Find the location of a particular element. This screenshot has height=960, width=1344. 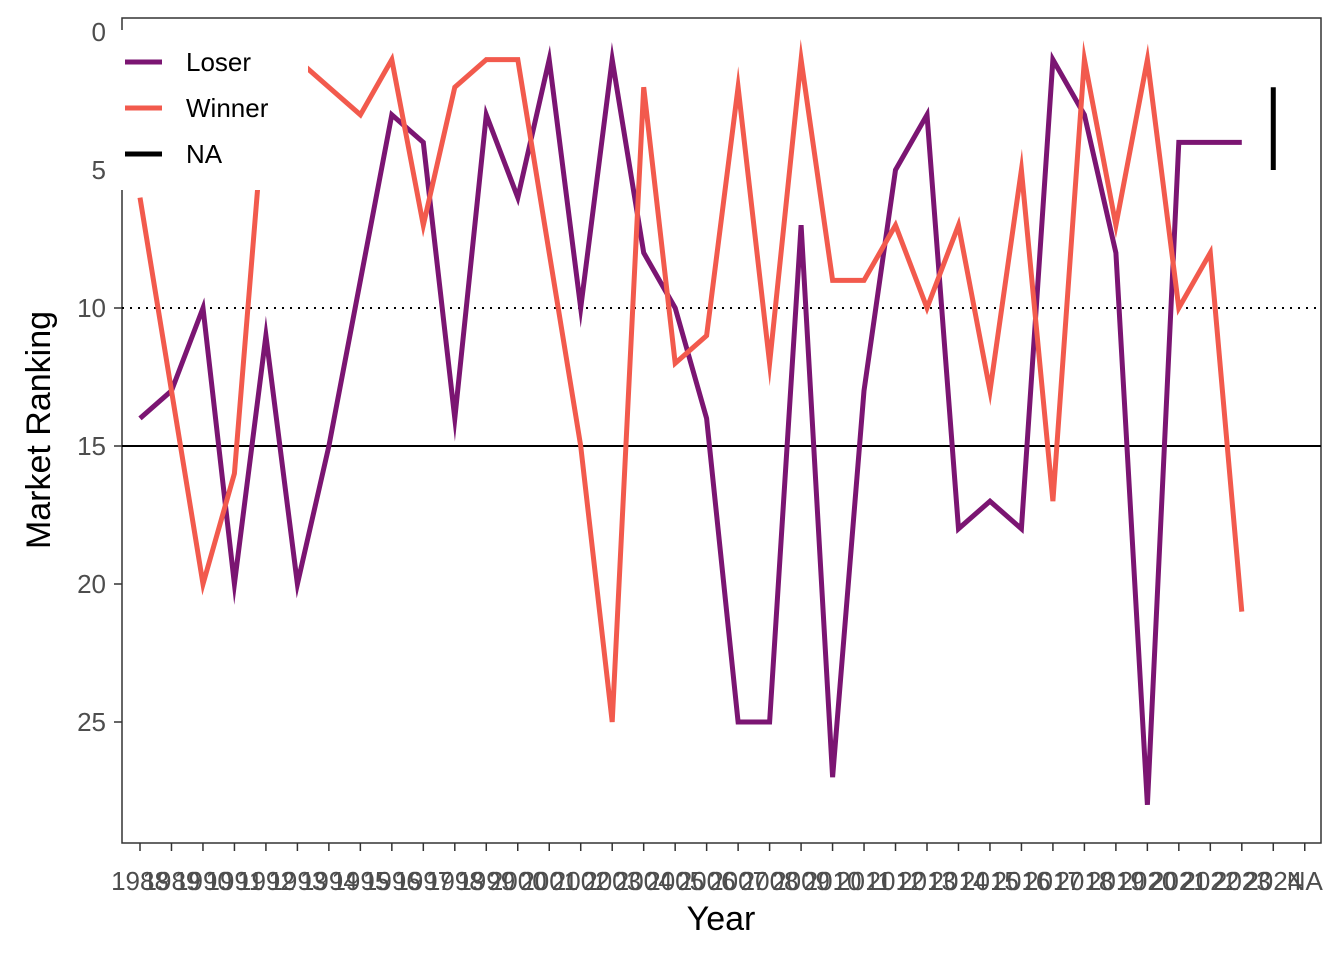

y-tick-label: 5 is located at coordinates (99, 170).